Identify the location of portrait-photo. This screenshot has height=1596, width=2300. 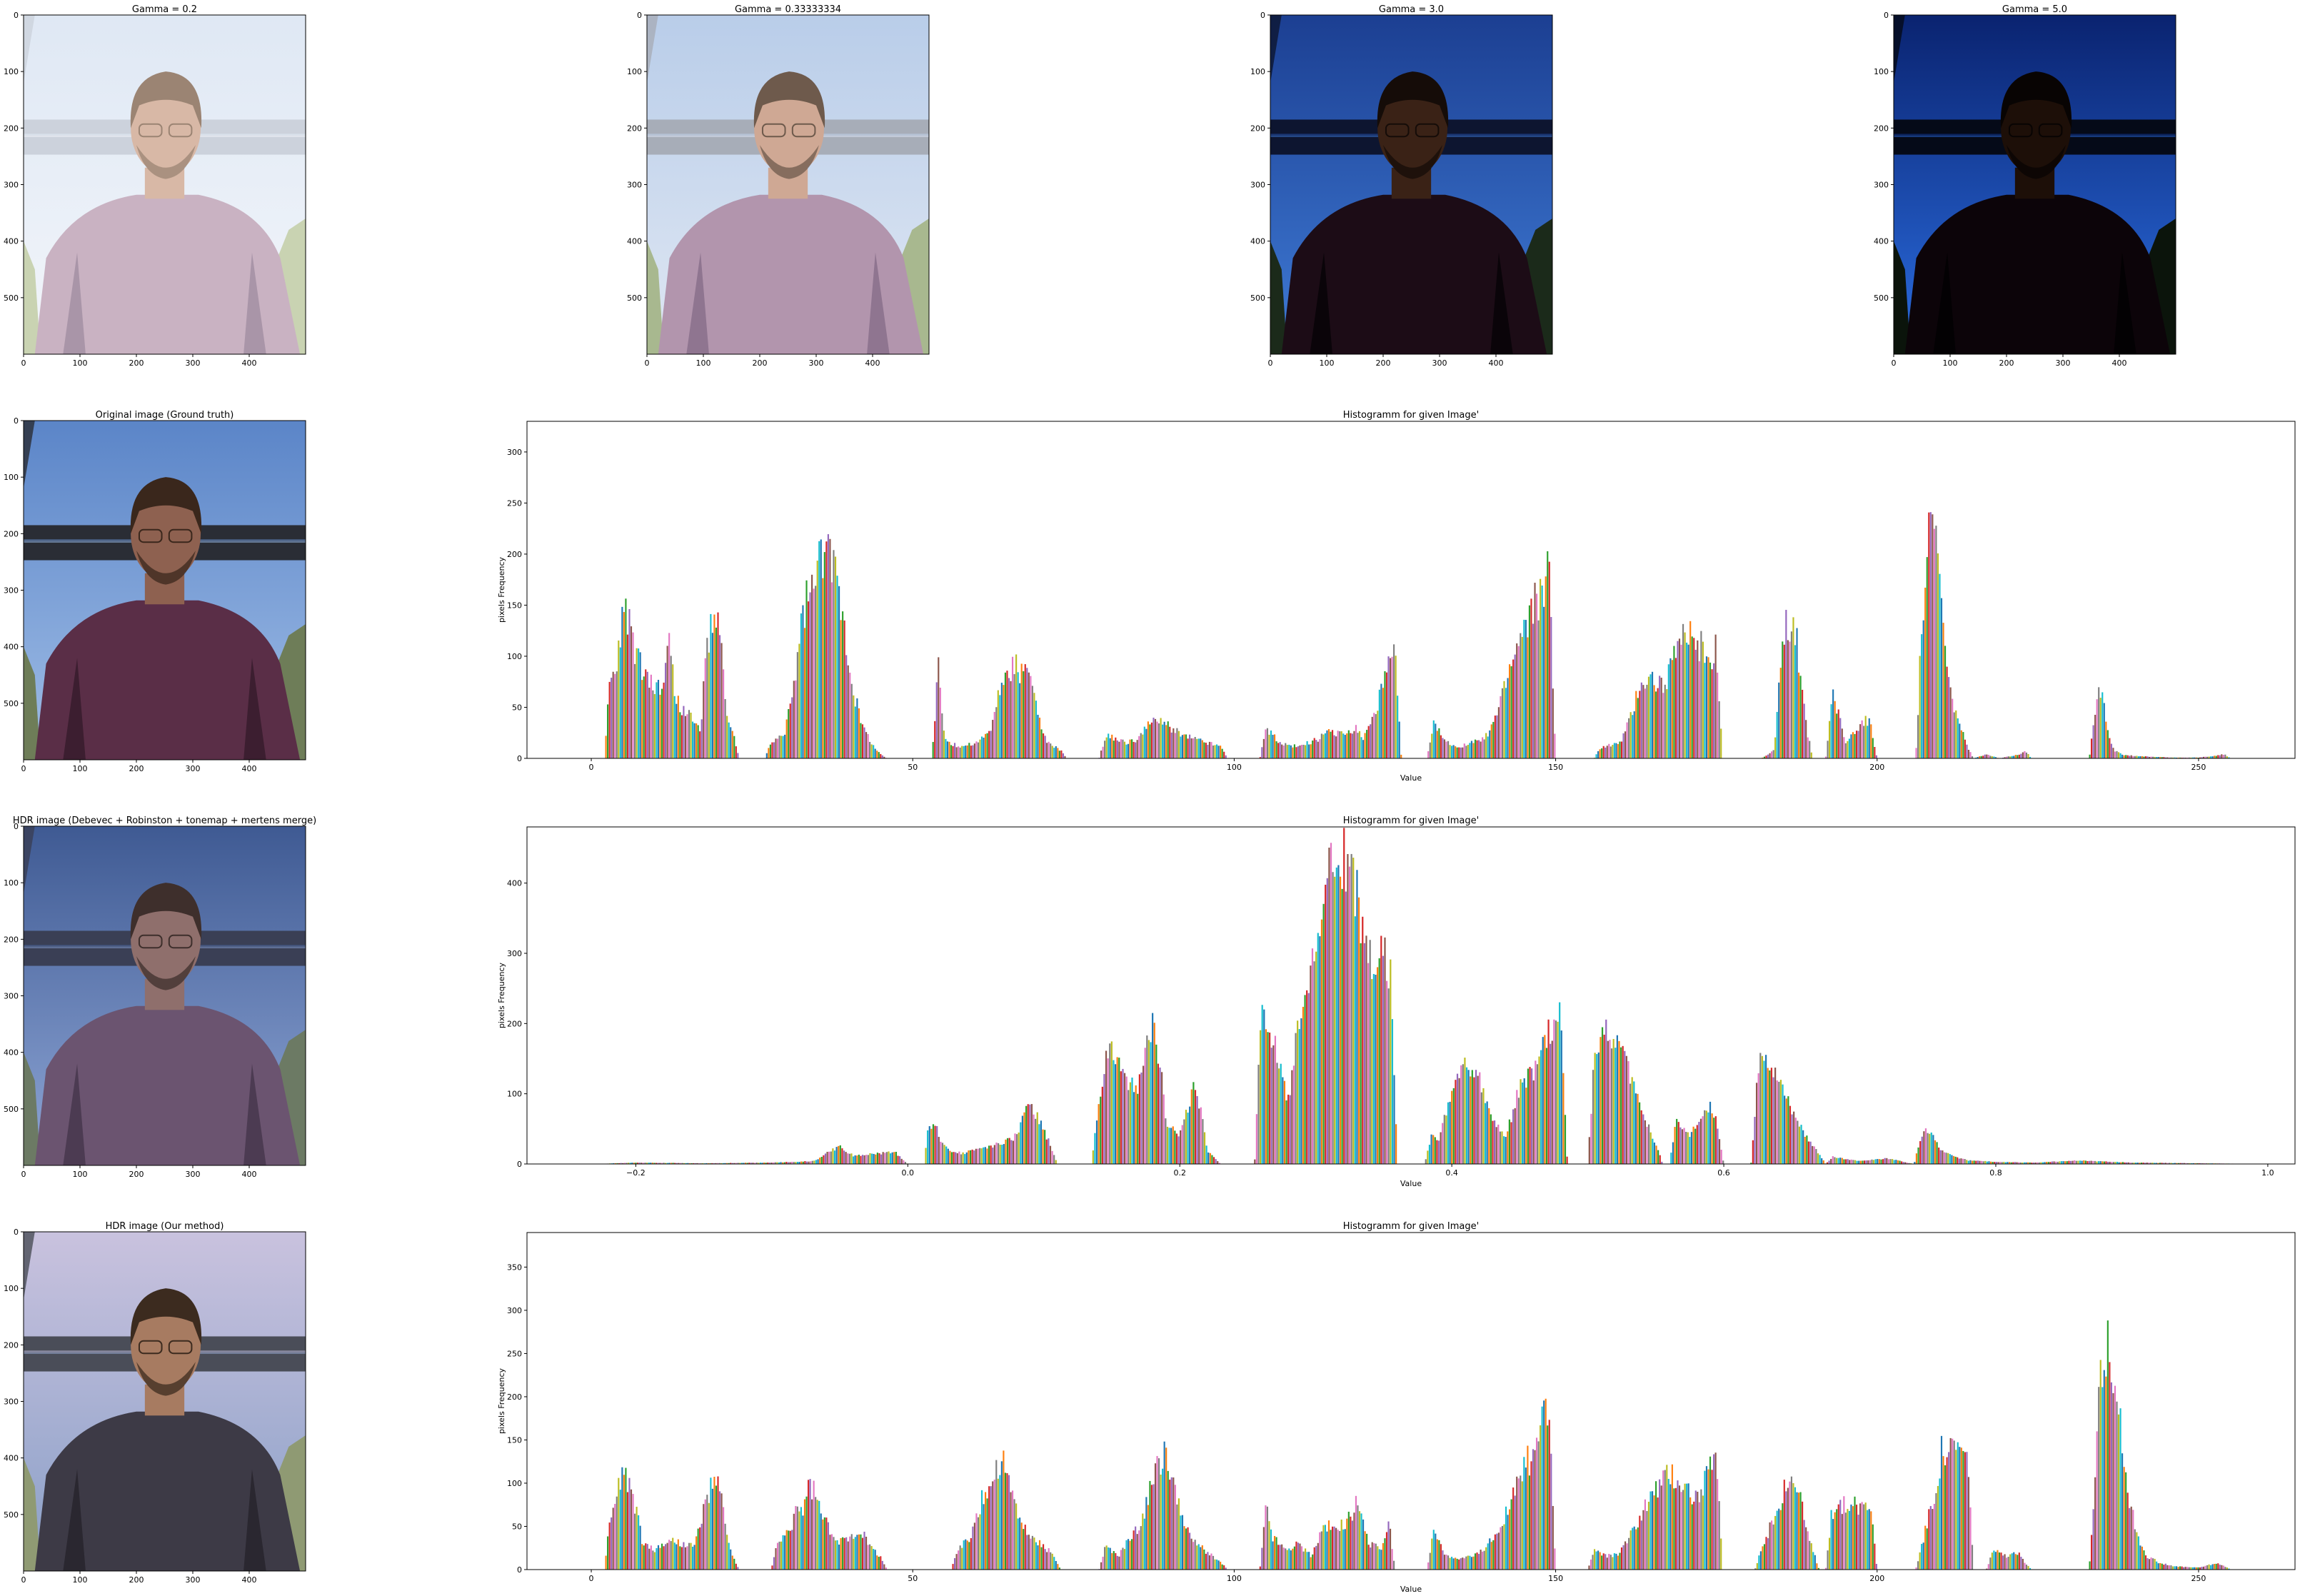
(165, 185).